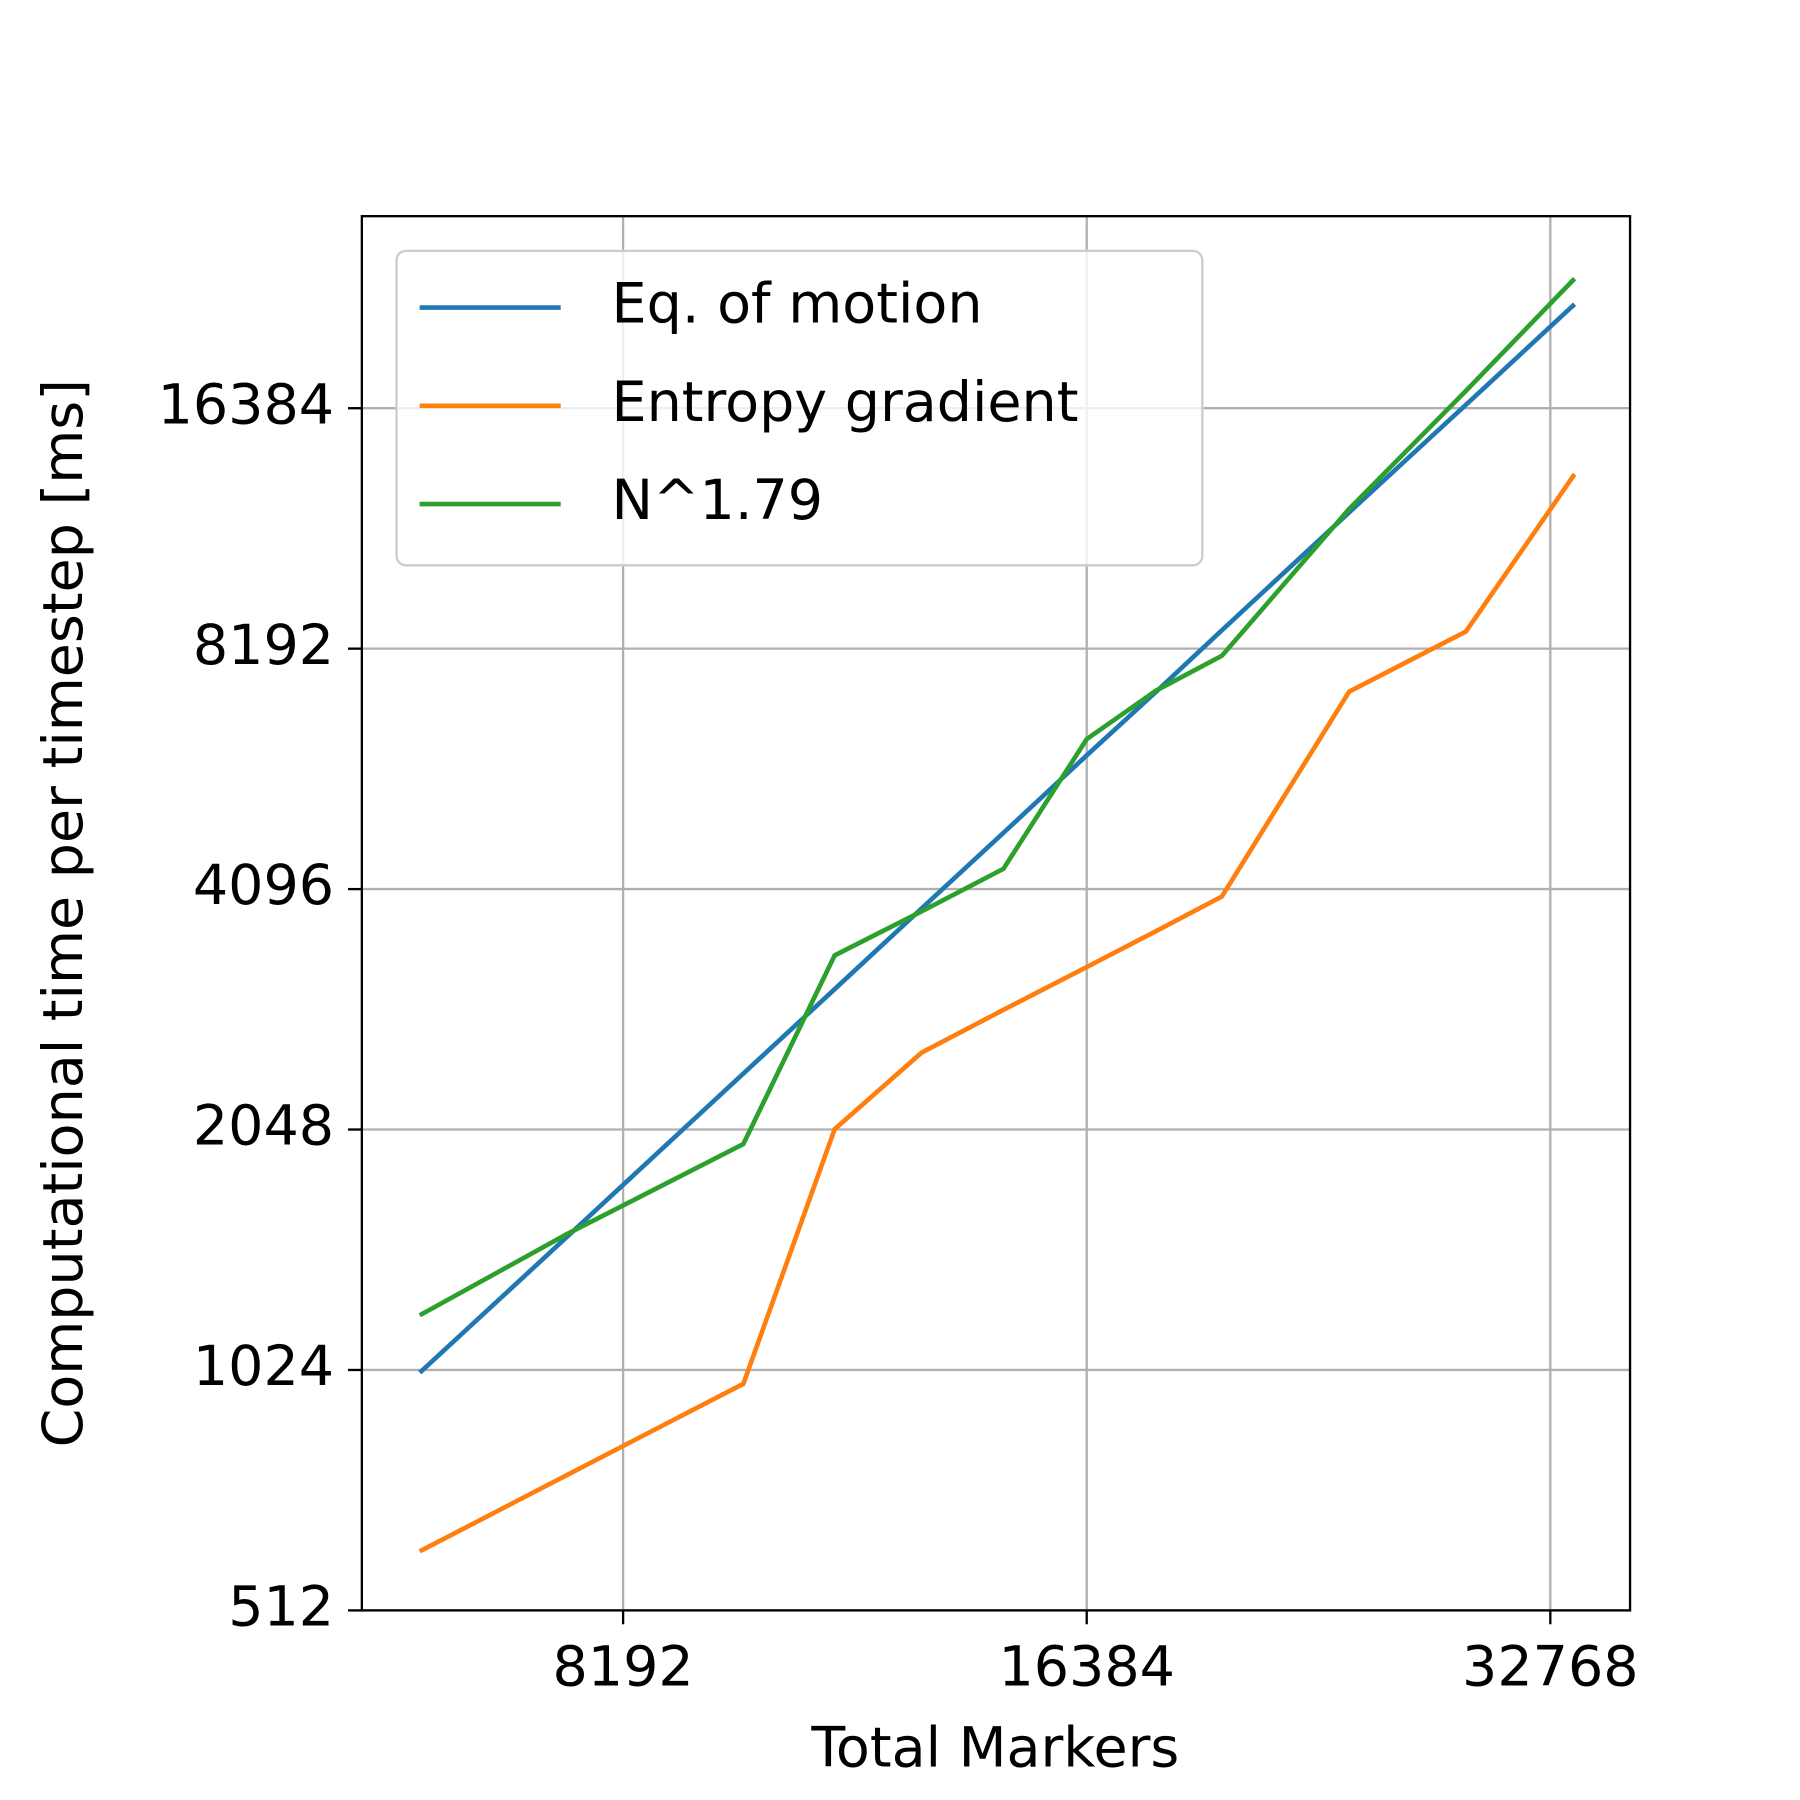  What do you see at coordinates (1550, 1667) in the screenshot?
I see `x-tick-label: 32768` at bounding box center [1550, 1667].